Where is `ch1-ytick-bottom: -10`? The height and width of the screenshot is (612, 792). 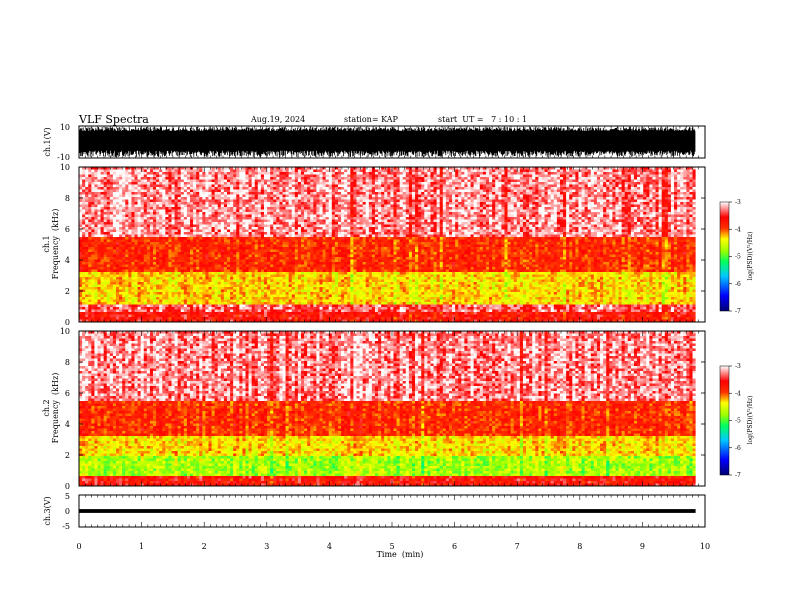 ch1-ytick-bottom: -10 is located at coordinates (63, 157).